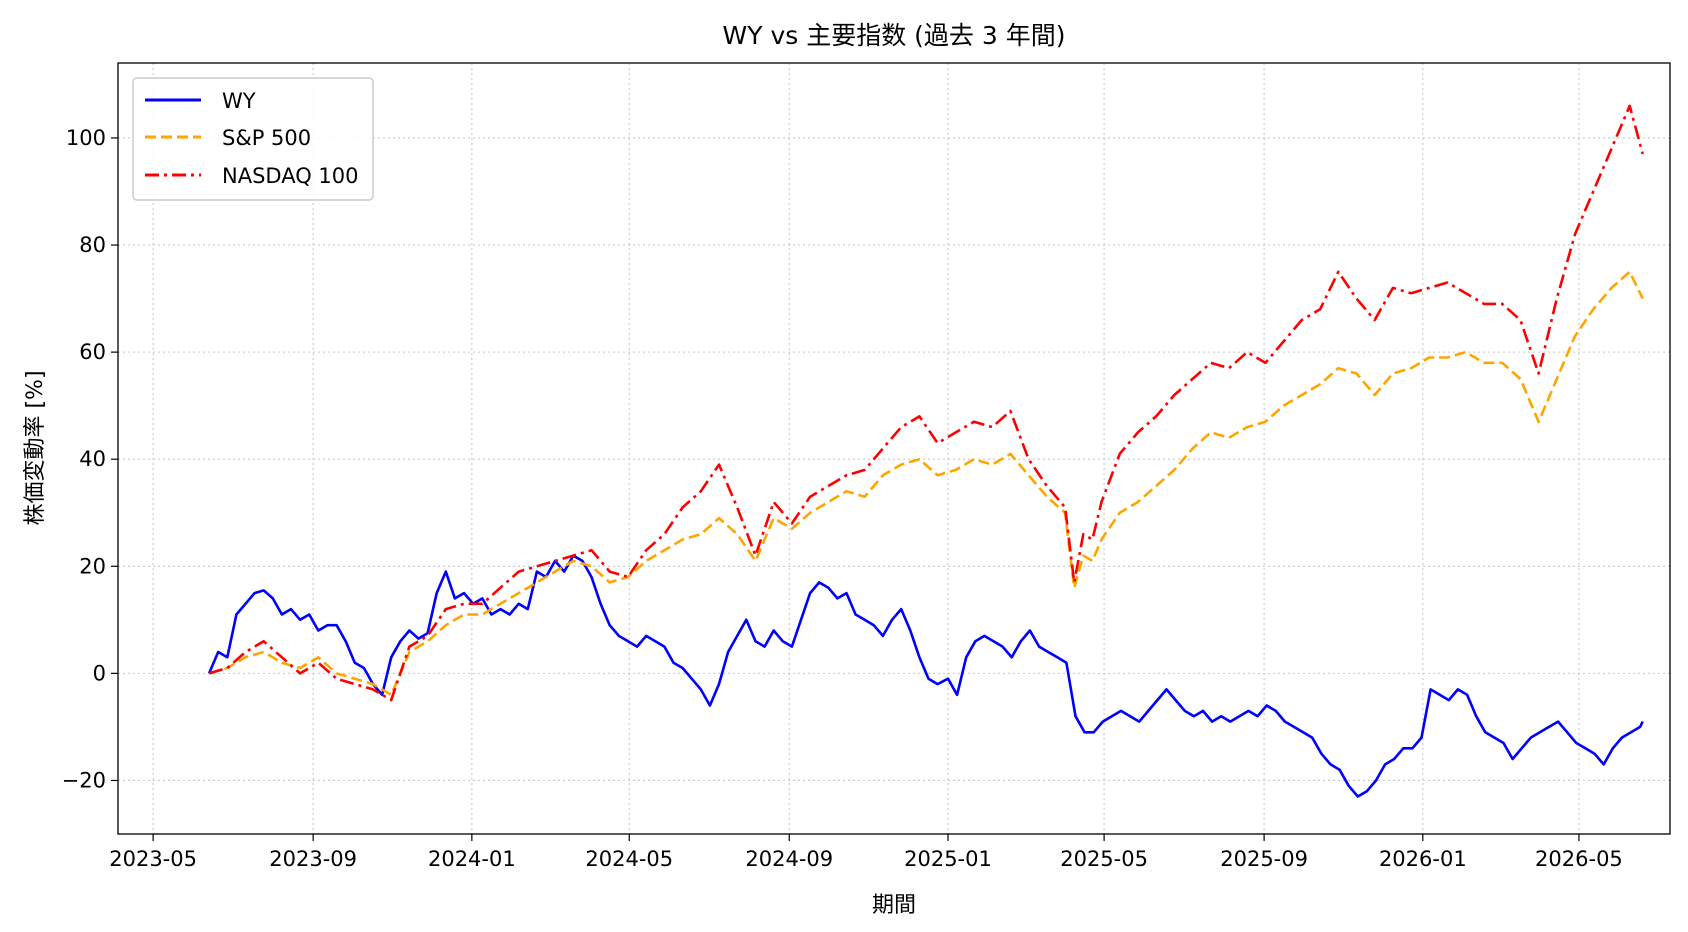 The height and width of the screenshot is (932, 1688). Describe the element at coordinates (1579, 859) in the screenshot. I see `x-tick-label: 2026-05` at that location.